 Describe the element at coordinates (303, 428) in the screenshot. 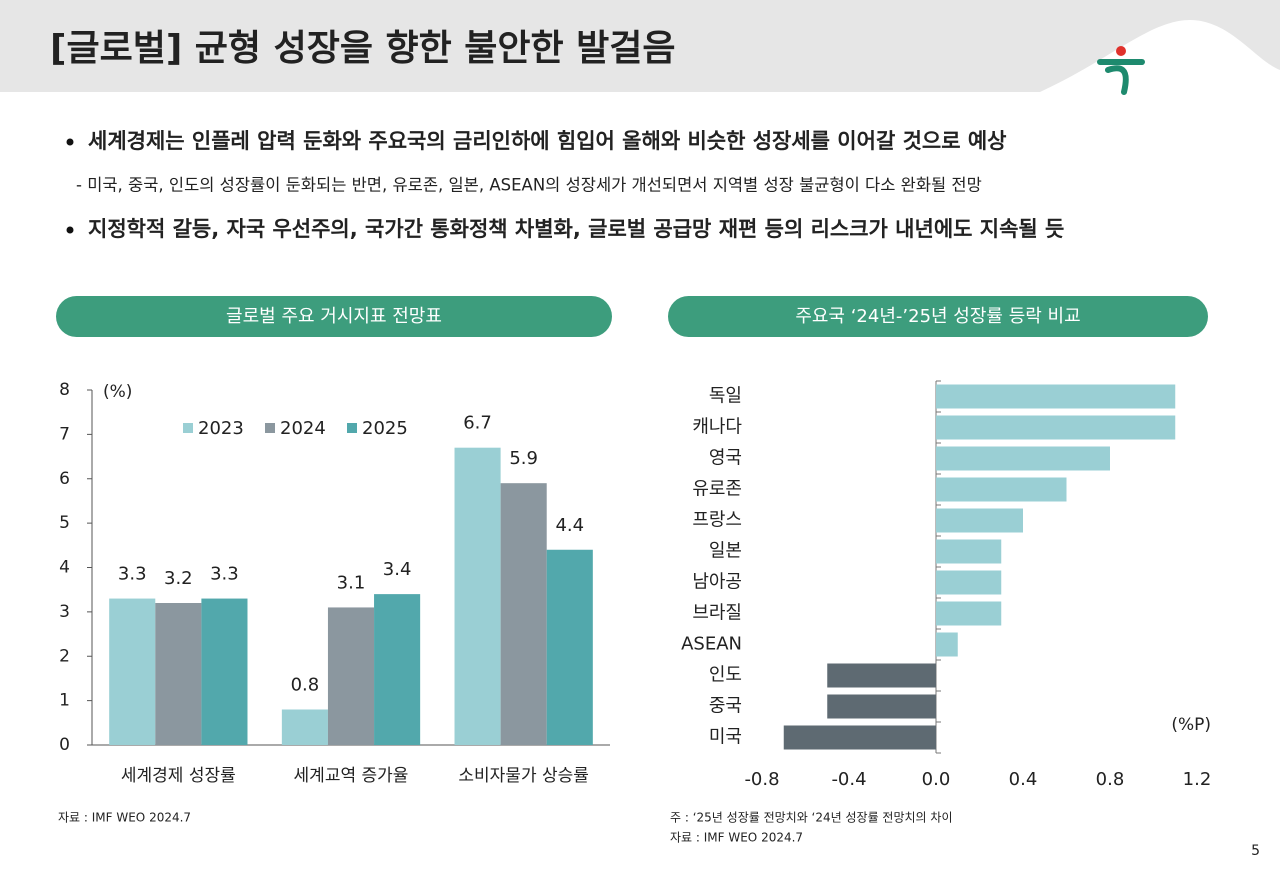

I see `legend-label: 2024` at that location.